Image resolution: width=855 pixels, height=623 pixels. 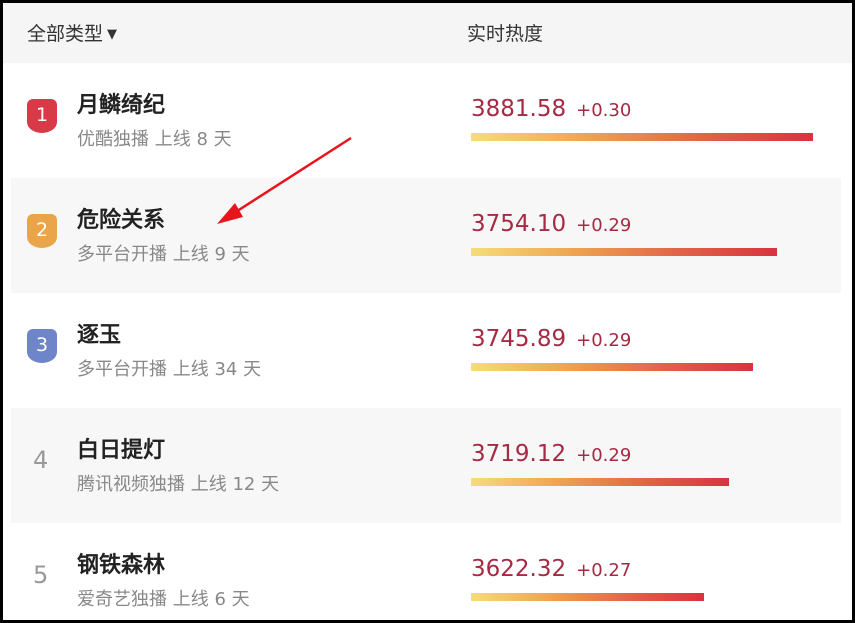 What do you see at coordinates (519, 224) in the screenshot?
I see `score-value: 3754.10` at bounding box center [519, 224].